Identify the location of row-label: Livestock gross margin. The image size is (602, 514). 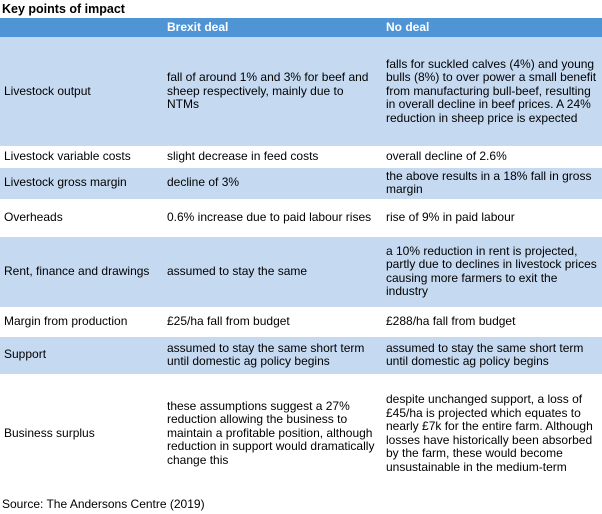
(81, 183).